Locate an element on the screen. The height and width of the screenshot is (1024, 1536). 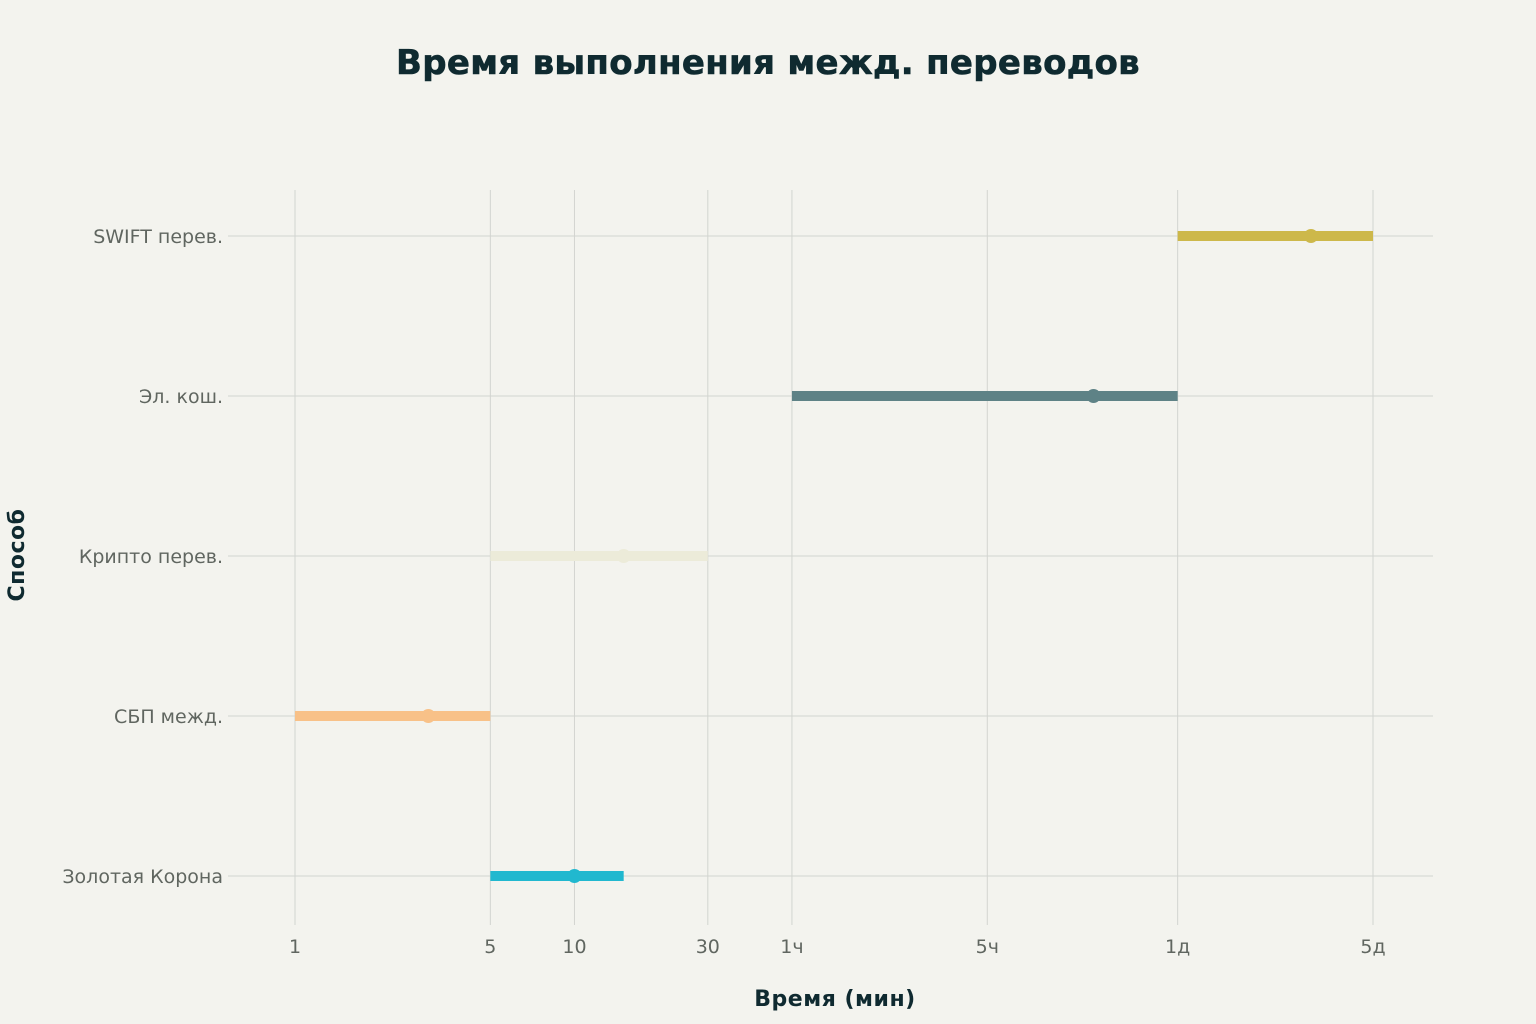
y-category-label: SWIFT перев. is located at coordinates (158, 237).